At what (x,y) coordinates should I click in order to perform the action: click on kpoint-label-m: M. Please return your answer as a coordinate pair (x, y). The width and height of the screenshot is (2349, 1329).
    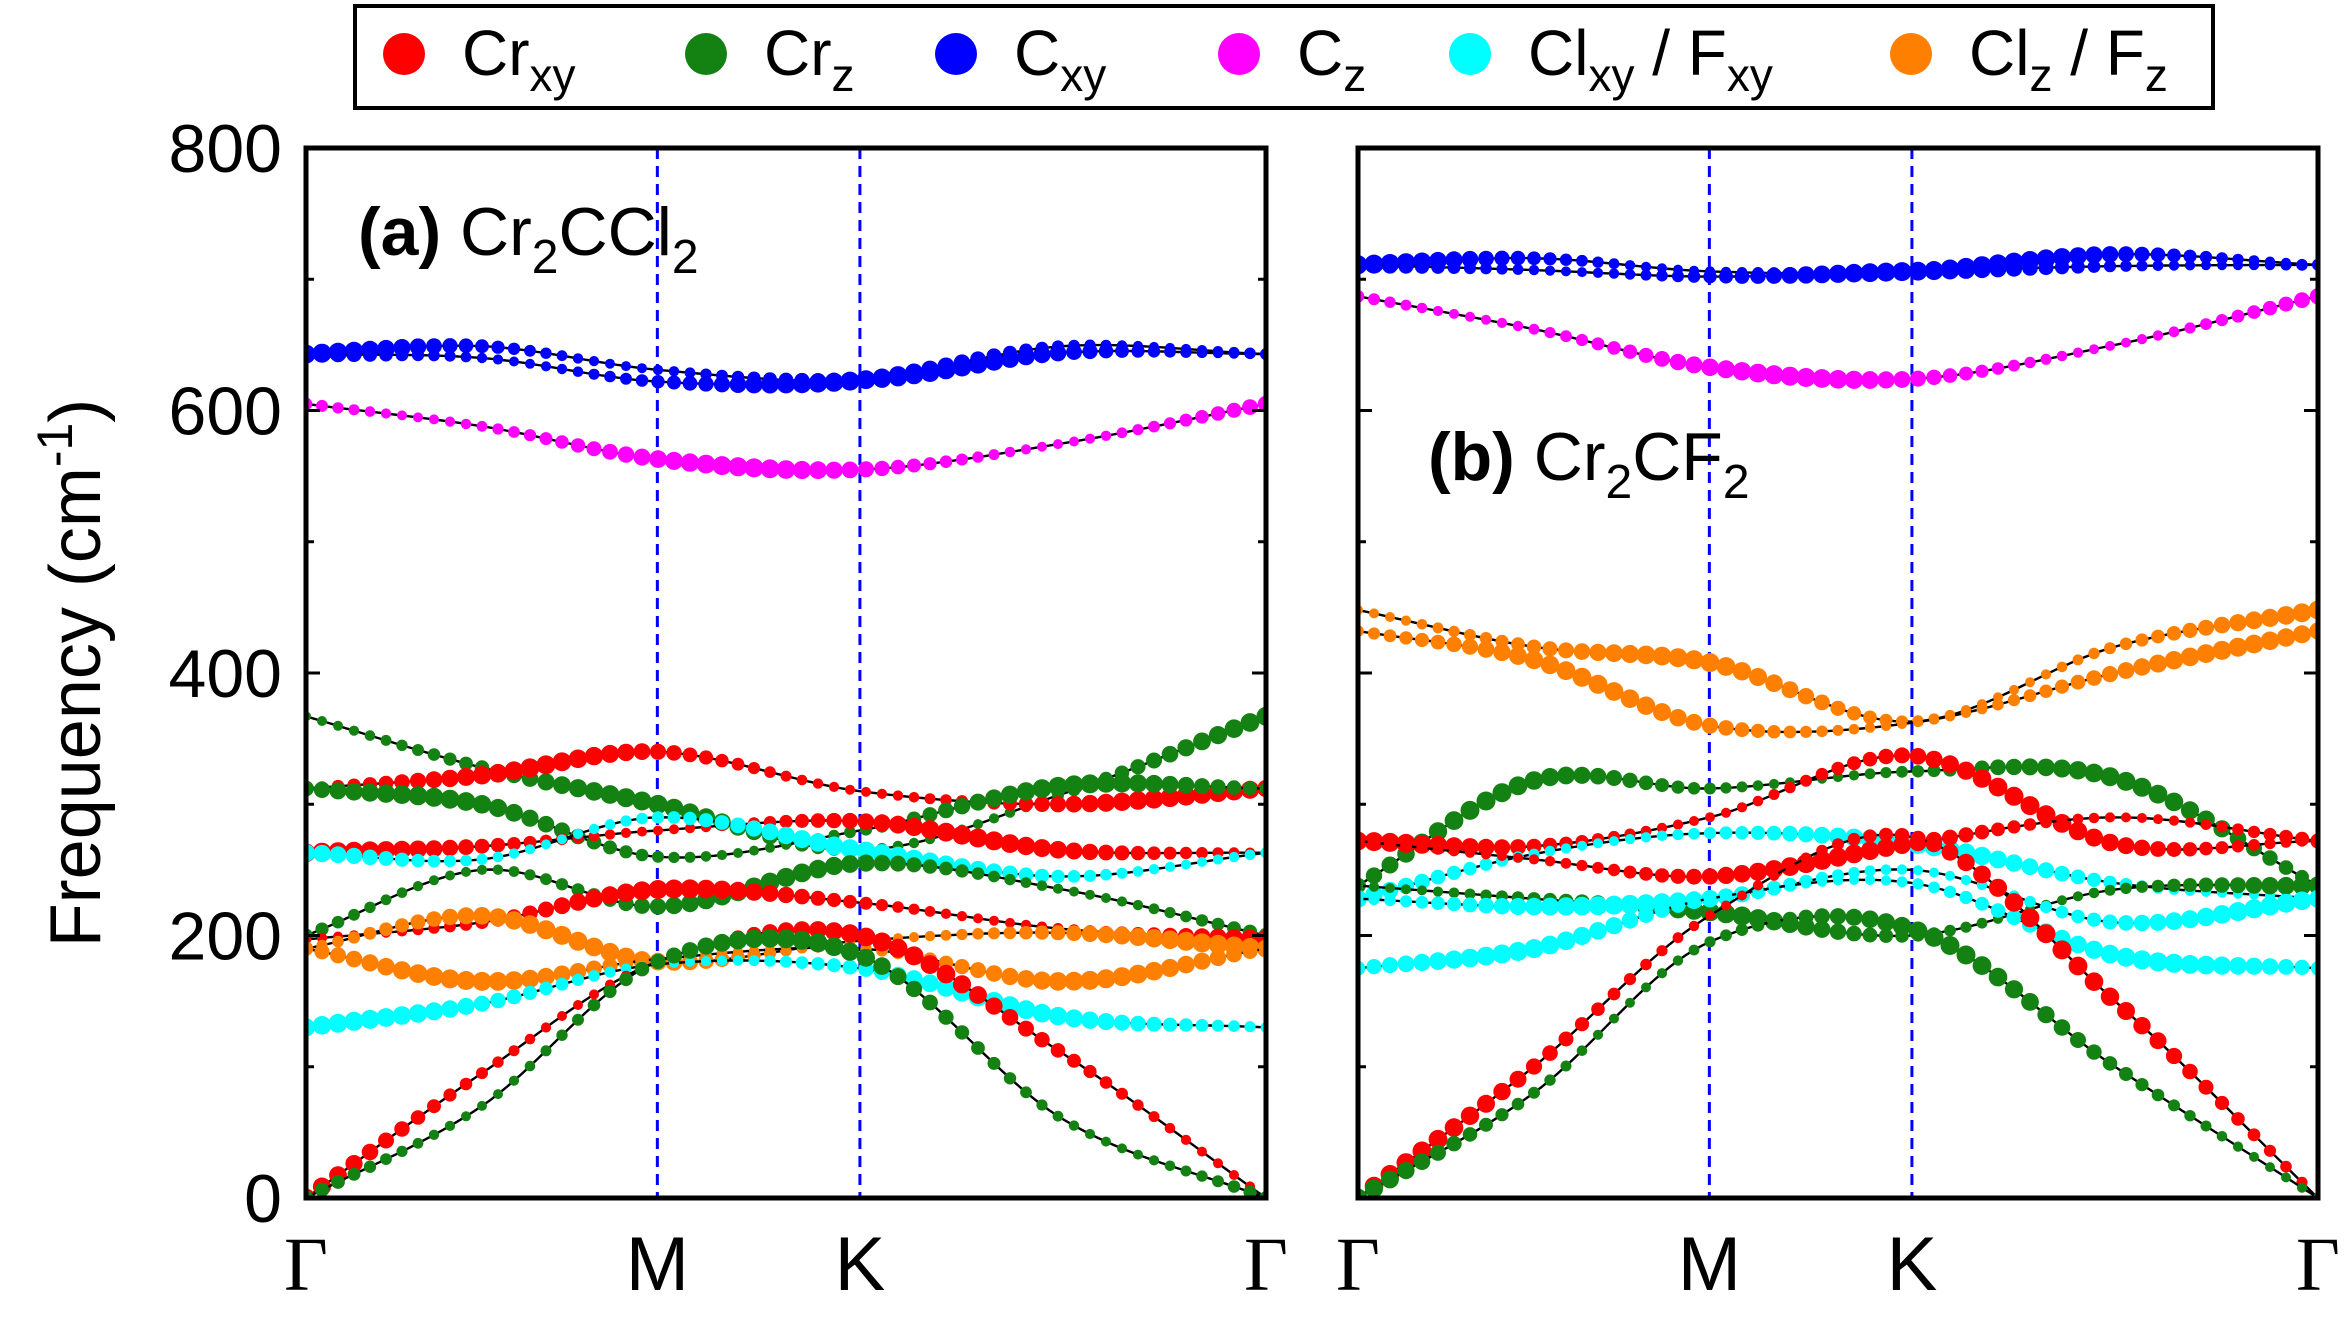
    Looking at the image, I should click on (657, 1264).